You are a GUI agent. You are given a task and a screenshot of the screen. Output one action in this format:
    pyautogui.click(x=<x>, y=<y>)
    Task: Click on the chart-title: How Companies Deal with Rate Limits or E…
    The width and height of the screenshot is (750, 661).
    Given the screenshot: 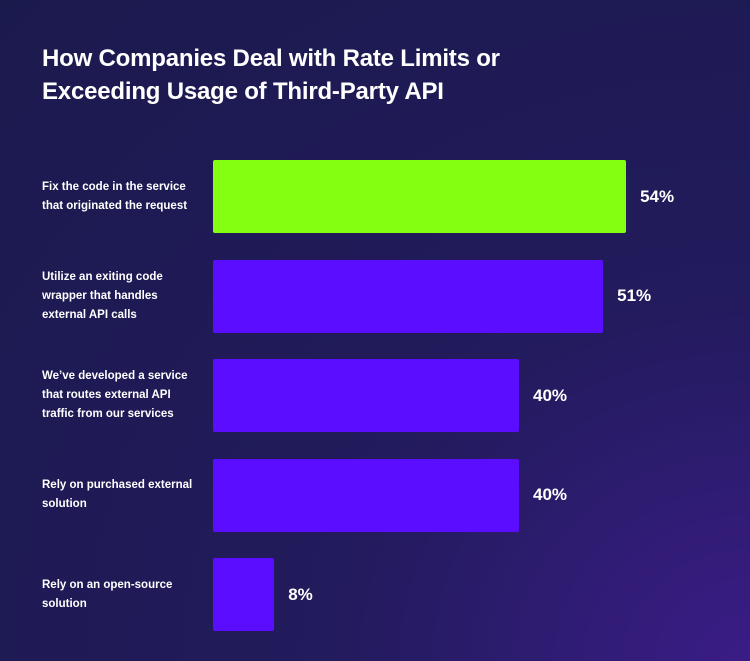 What is the action you would take?
    pyautogui.click(x=271, y=75)
    